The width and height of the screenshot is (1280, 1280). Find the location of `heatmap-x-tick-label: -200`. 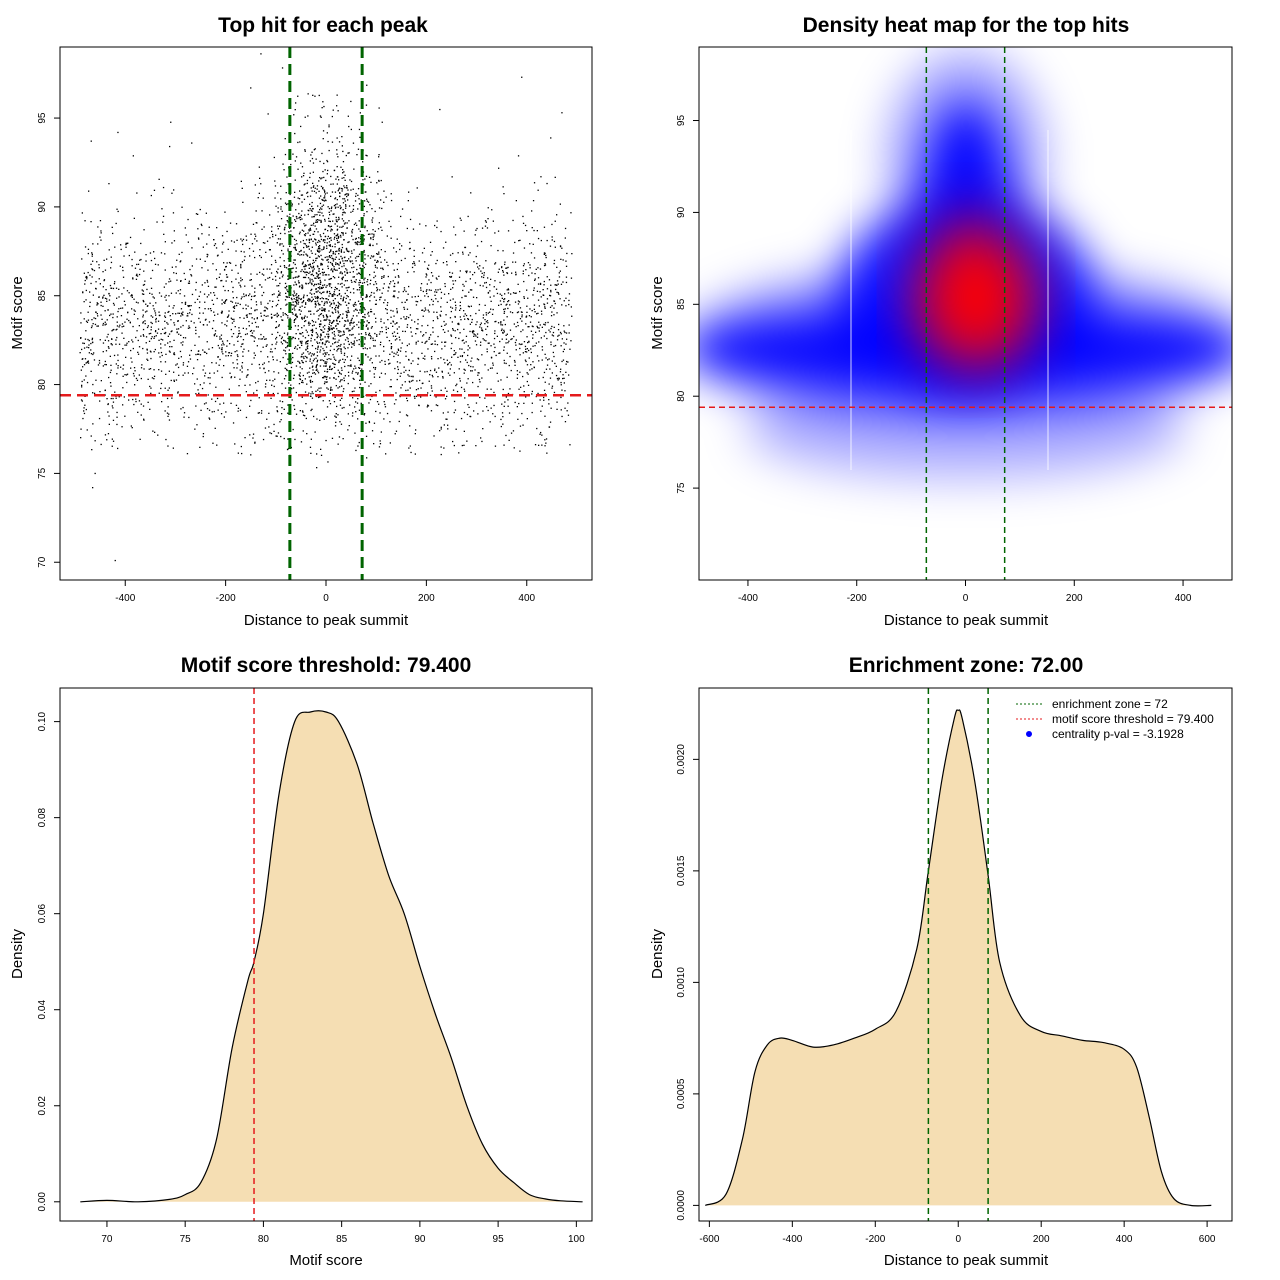

heatmap-x-tick-label: -200 is located at coordinates (857, 598).